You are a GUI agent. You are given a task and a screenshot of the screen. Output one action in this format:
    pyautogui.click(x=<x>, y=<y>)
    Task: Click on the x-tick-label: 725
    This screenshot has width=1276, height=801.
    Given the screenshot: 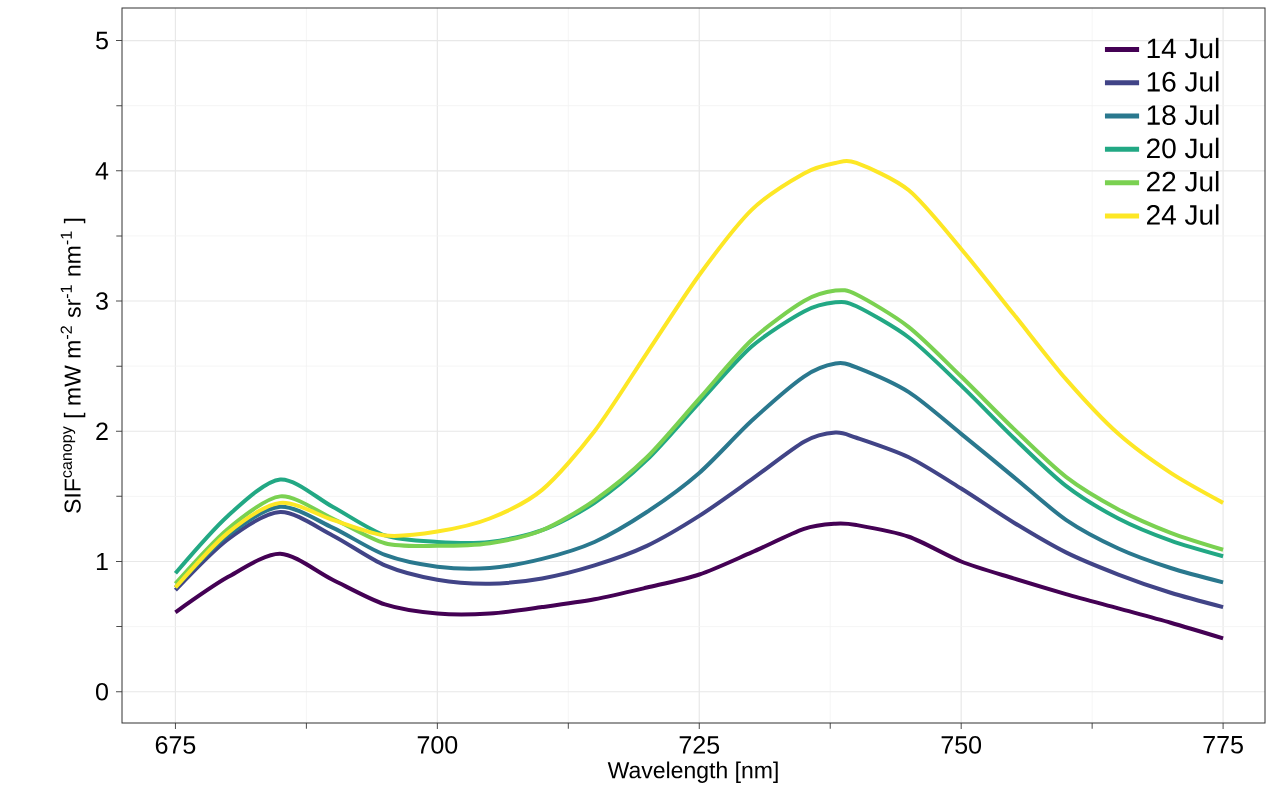 What is the action you would take?
    pyautogui.click(x=699, y=745)
    